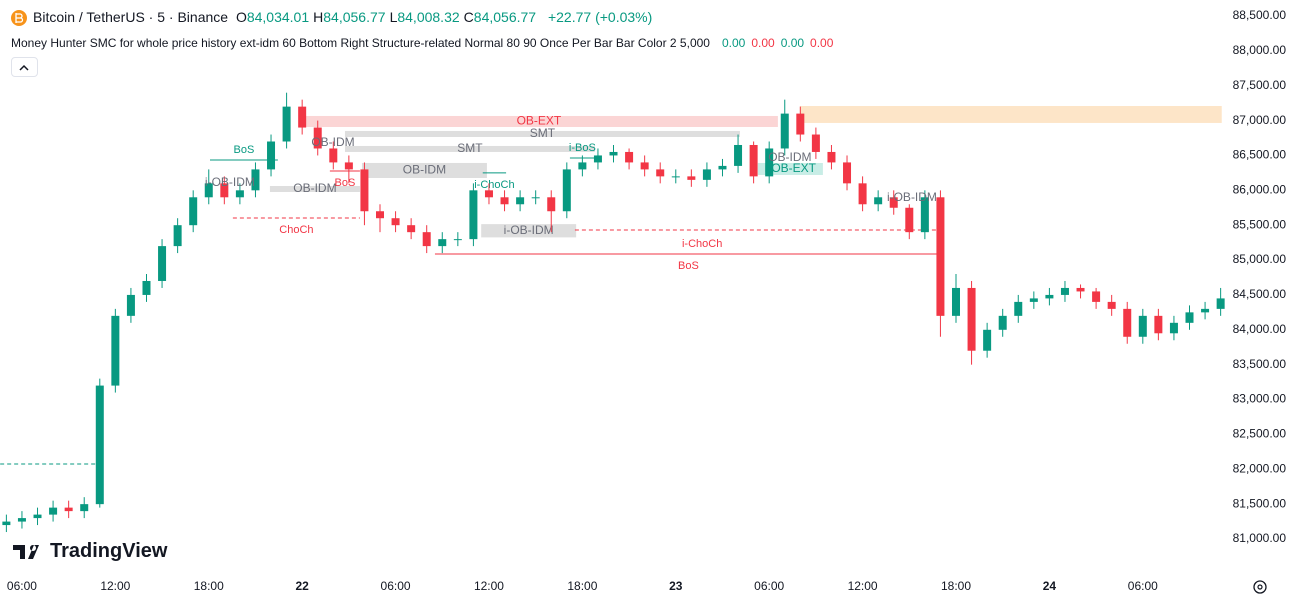 The image size is (1300, 600). Describe the element at coordinates (1260, 189) in the screenshot. I see `y-tick-label: 86,000.00` at that location.